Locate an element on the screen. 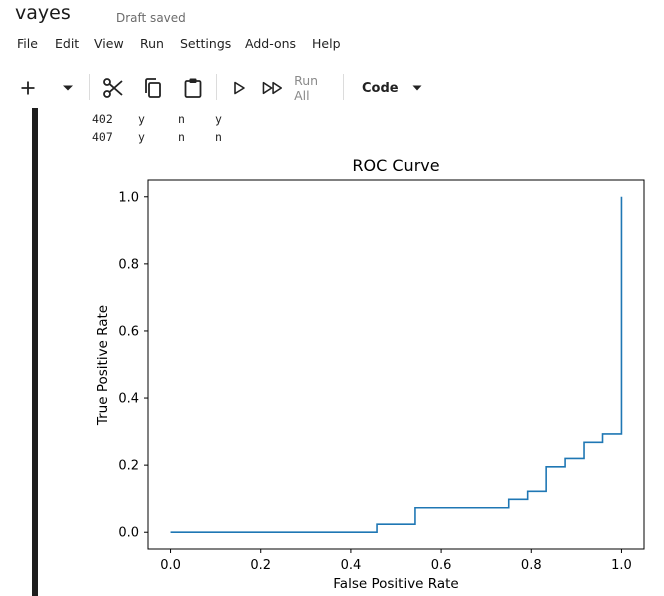 The image size is (664, 596). add-cell-button is located at coordinates (28, 88).